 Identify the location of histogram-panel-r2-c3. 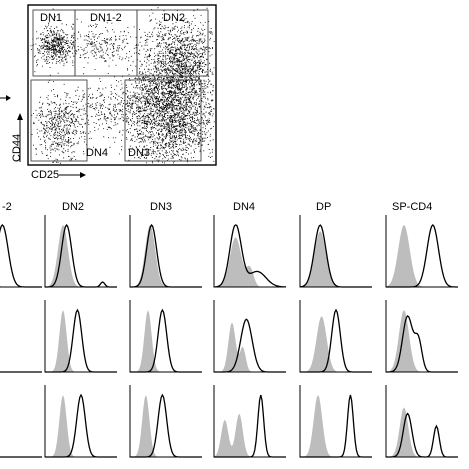
(165, 336).